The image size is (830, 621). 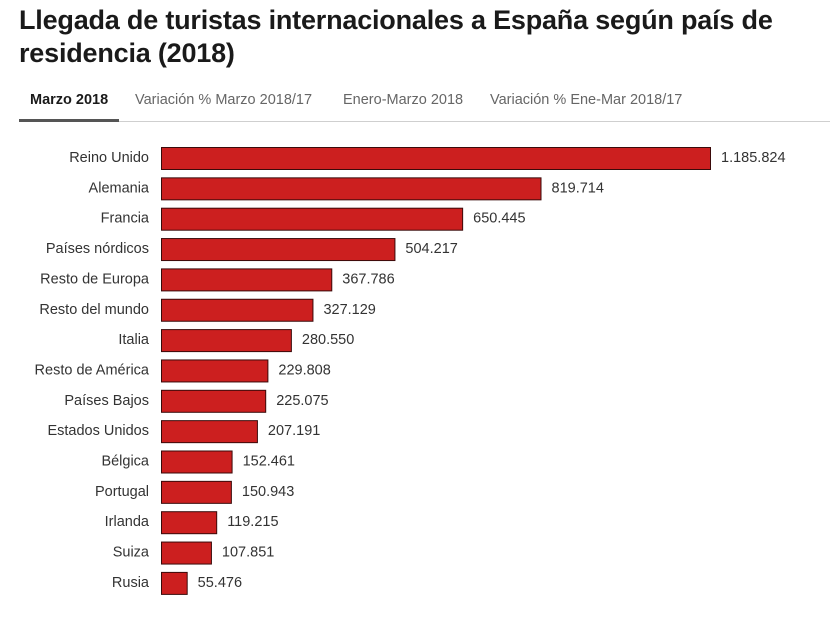 I want to click on category-label: Resto de América, so click(x=92, y=370).